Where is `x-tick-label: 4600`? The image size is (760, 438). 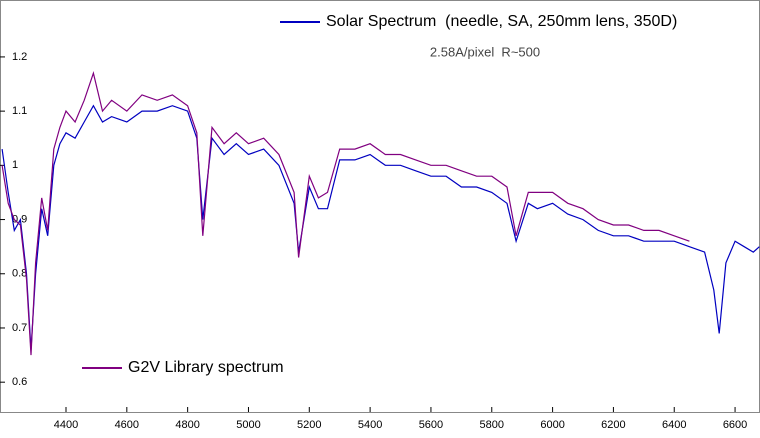 x-tick-label: 4600 is located at coordinates (127, 425).